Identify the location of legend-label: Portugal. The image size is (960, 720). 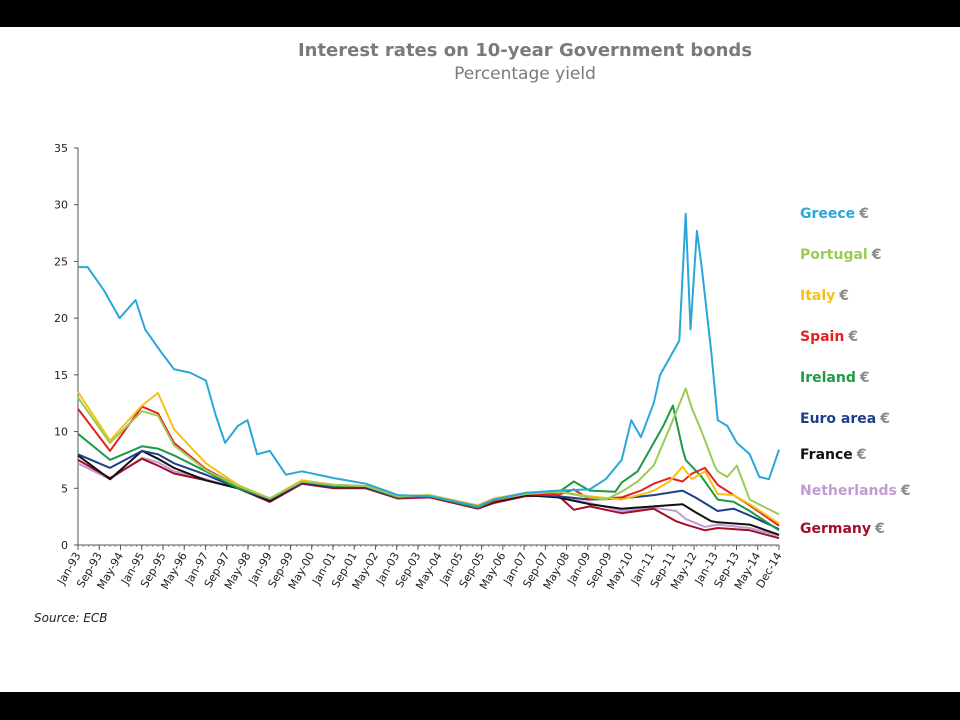
(834, 255).